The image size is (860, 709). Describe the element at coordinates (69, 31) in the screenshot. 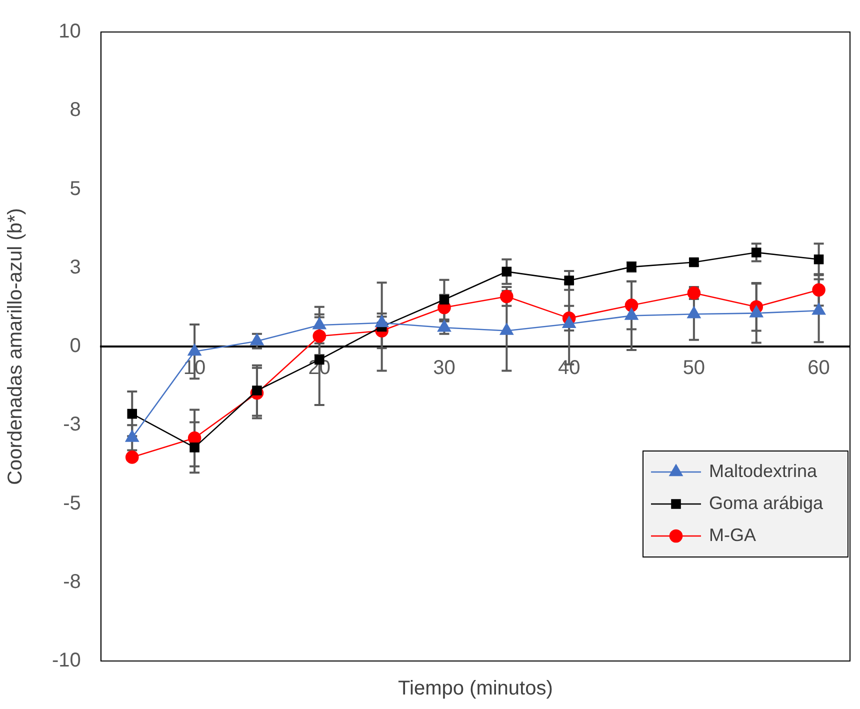

I see `y-tick-label: 10` at that location.